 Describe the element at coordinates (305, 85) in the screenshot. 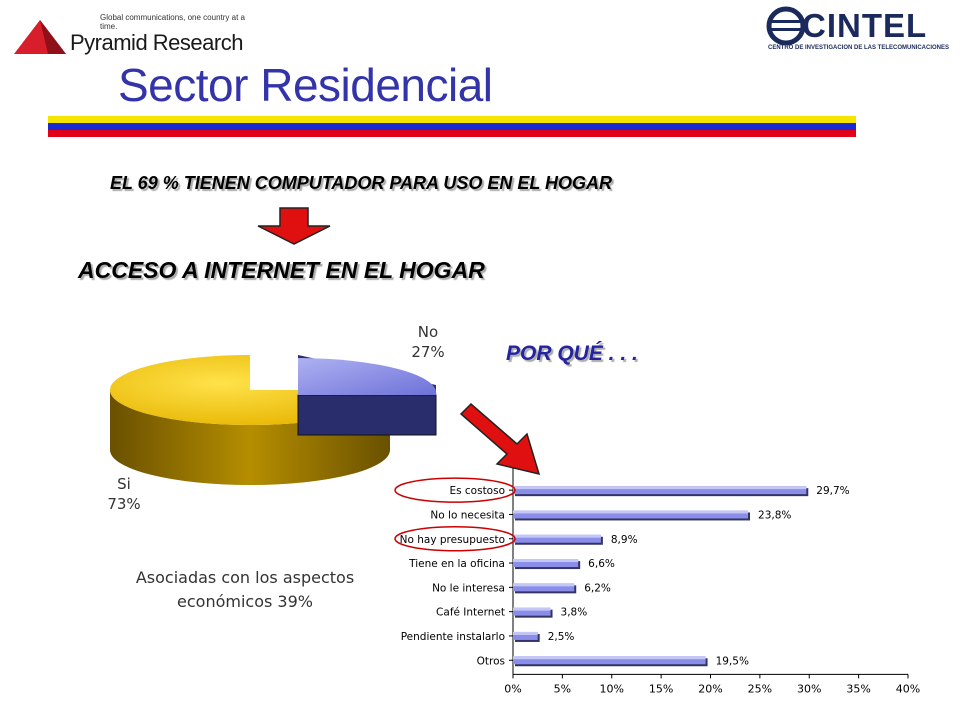

I see `page-title: Sector Residencial` at that location.